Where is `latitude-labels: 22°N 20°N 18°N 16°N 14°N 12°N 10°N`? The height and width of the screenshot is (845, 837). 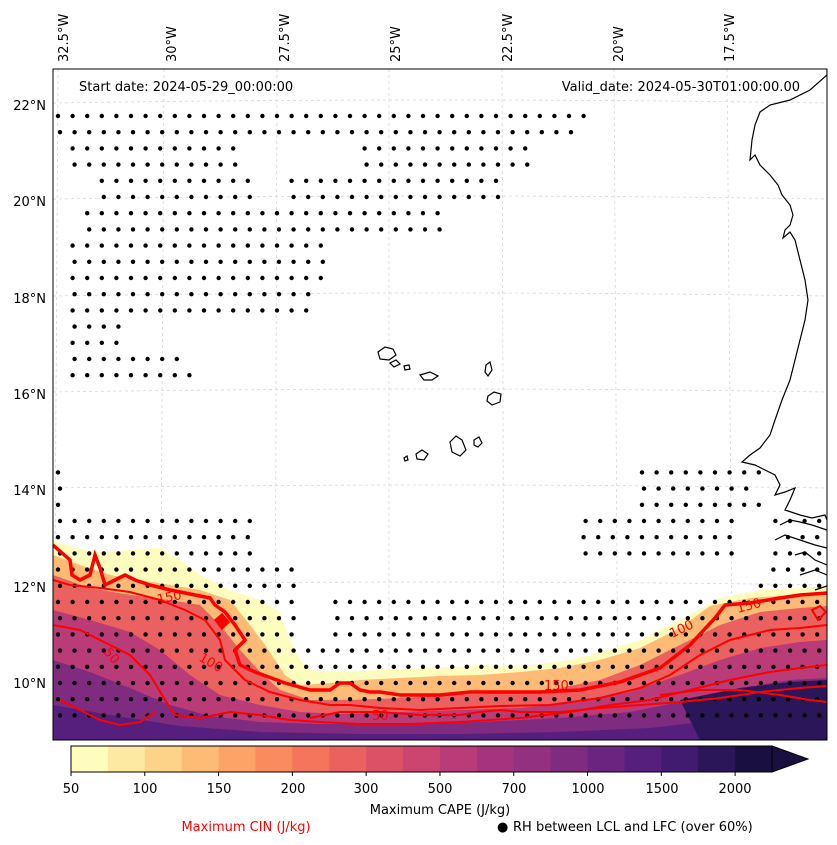
latitude-labels: 22°N 20°N 18°N 16°N 14°N 12°N 10°N is located at coordinates (29, 395).